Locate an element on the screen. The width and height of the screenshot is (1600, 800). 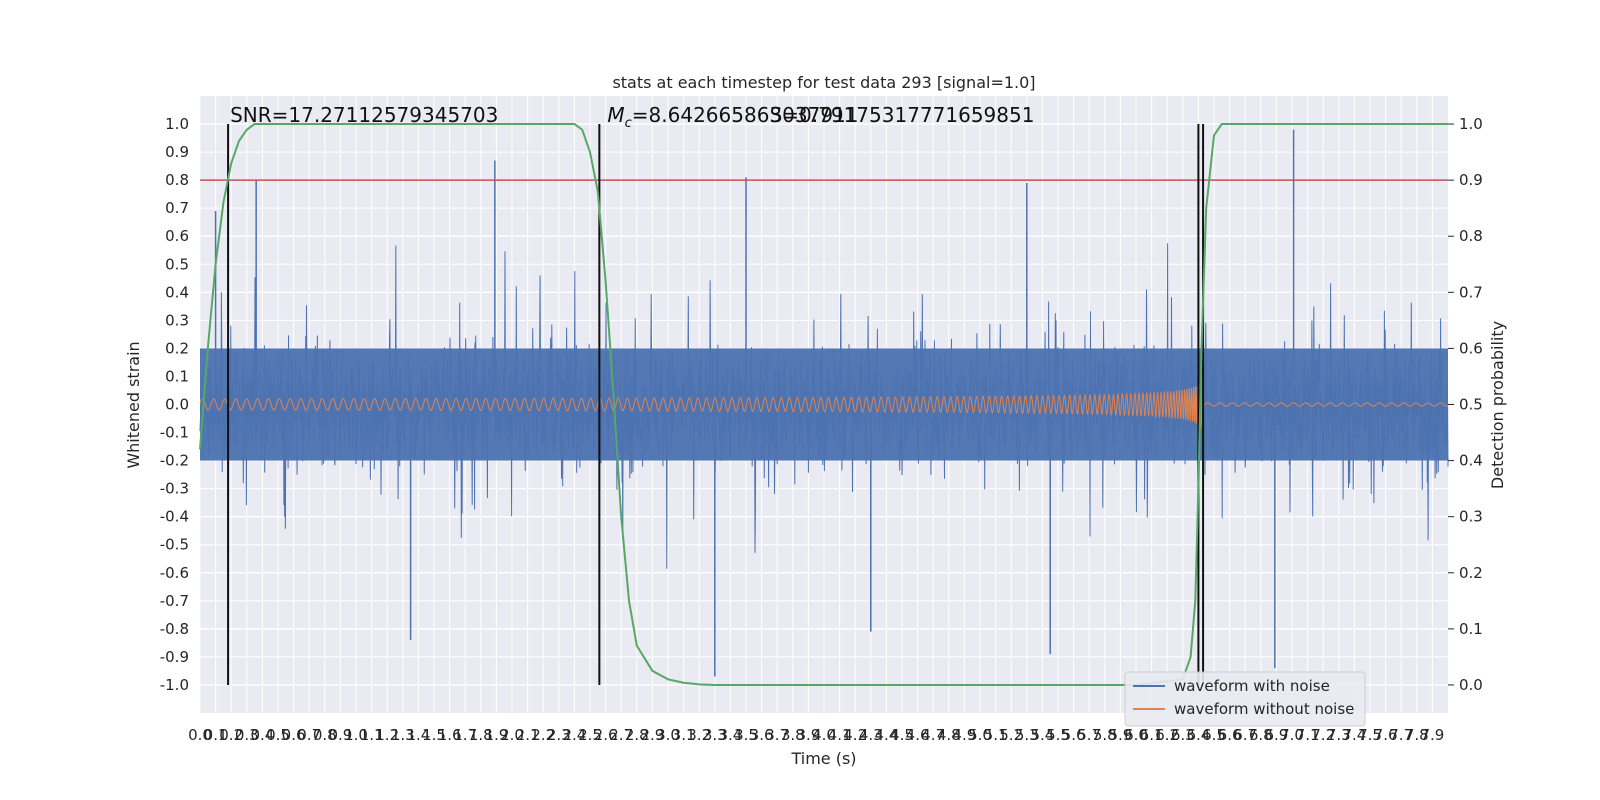
x-tick-label: 1.9 is located at coordinates (496, 735).